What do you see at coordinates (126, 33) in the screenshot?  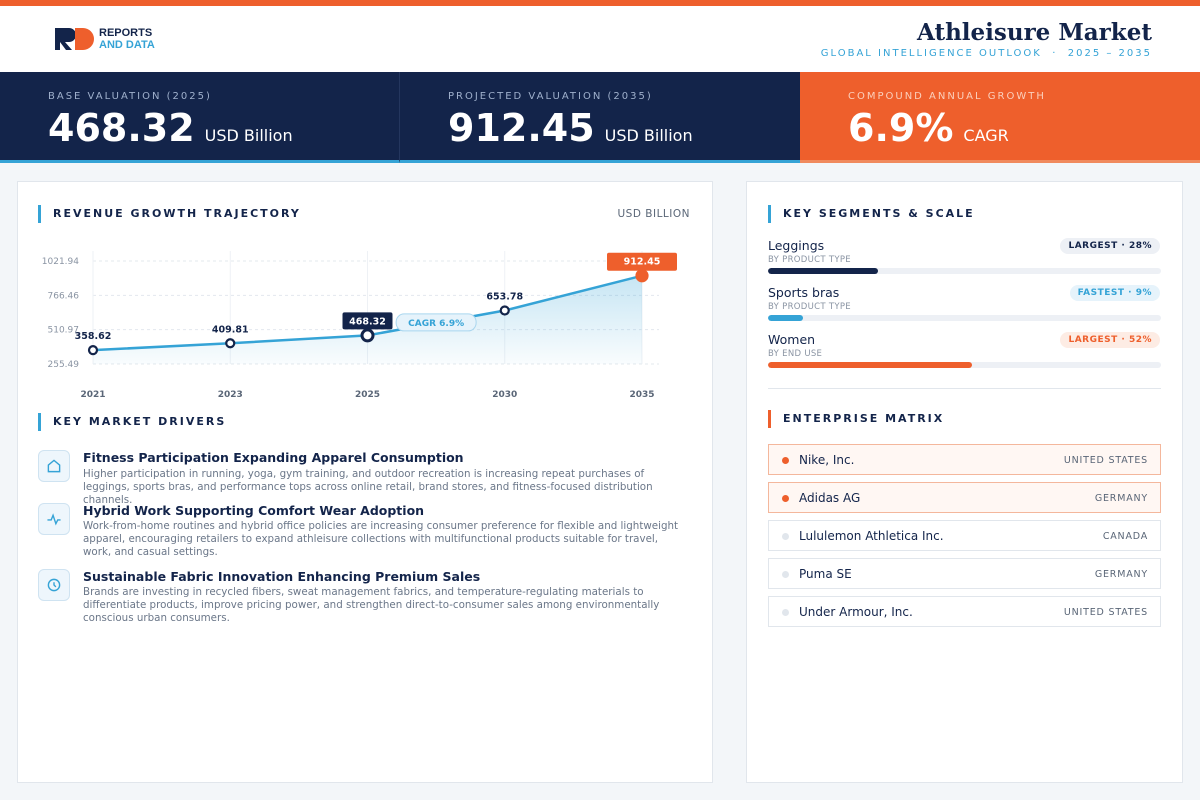 I see `logo-text: REPORTS` at bounding box center [126, 33].